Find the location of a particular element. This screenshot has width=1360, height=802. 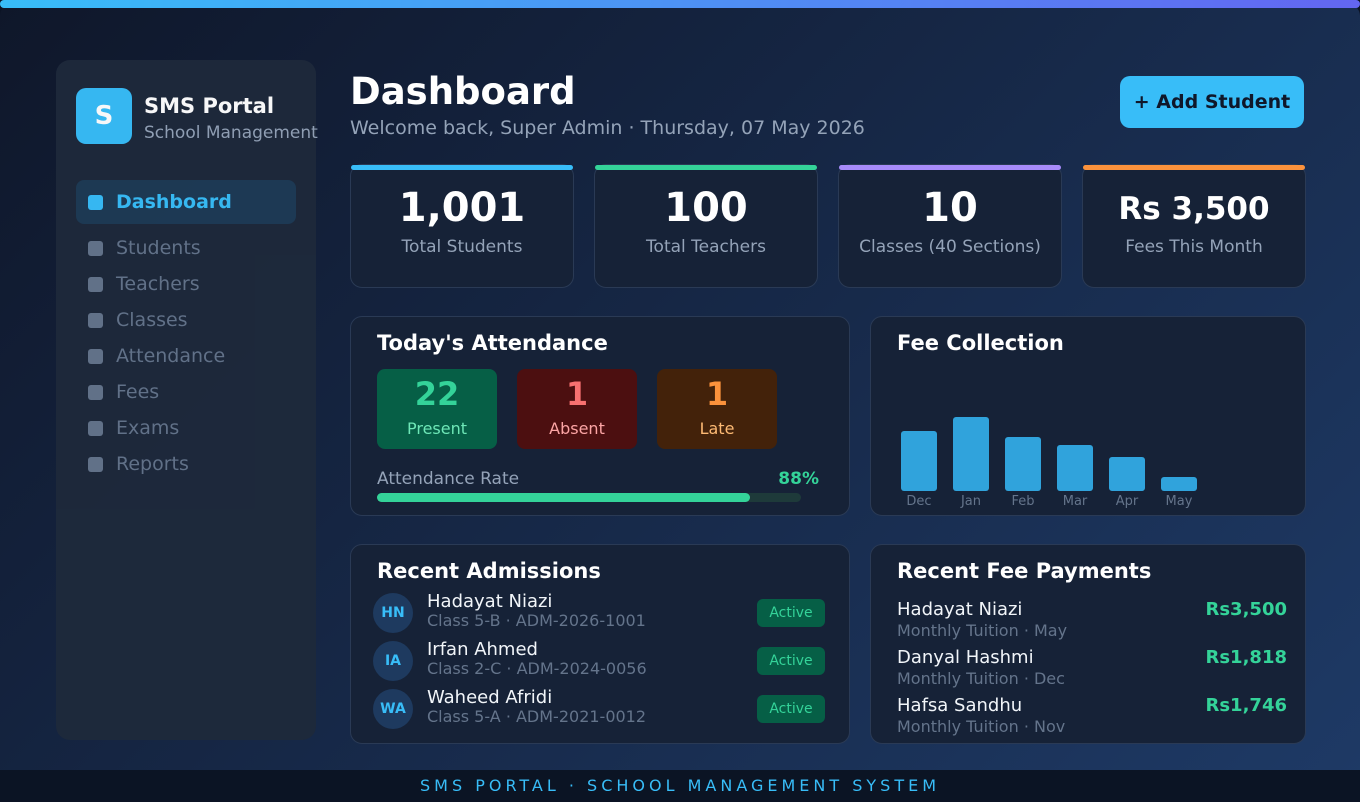

panel-title: Recent Admissions is located at coordinates (489, 571).